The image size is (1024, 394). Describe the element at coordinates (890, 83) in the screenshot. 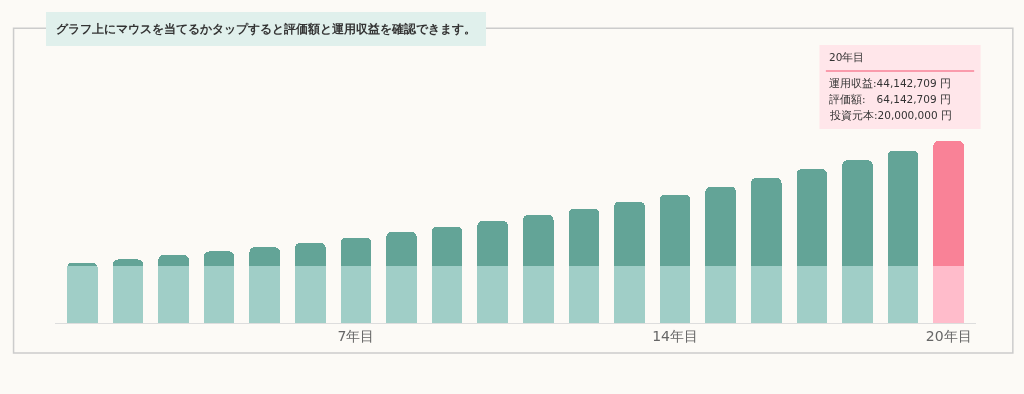

I see `text: 運用収益:44,142,709 円` at that location.